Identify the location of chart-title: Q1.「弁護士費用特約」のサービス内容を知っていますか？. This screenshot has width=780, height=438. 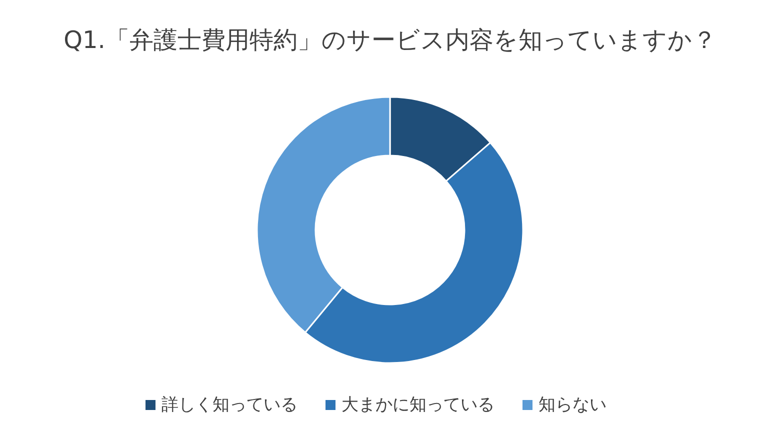
(390, 40).